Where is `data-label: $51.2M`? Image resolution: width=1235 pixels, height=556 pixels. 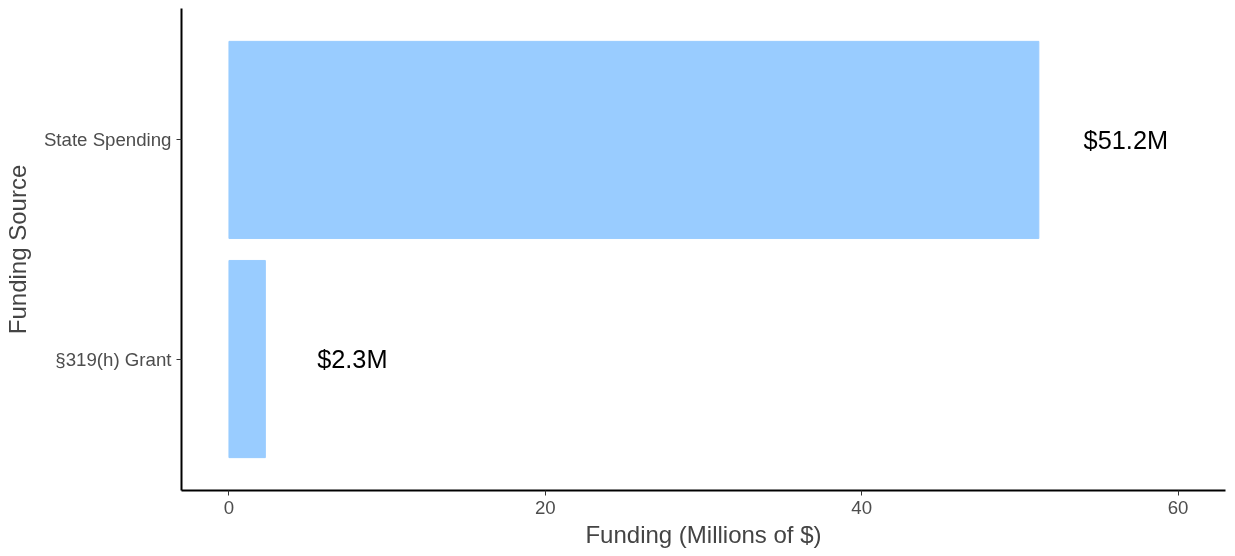 data-label: $51.2M is located at coordinates (1126, 139).